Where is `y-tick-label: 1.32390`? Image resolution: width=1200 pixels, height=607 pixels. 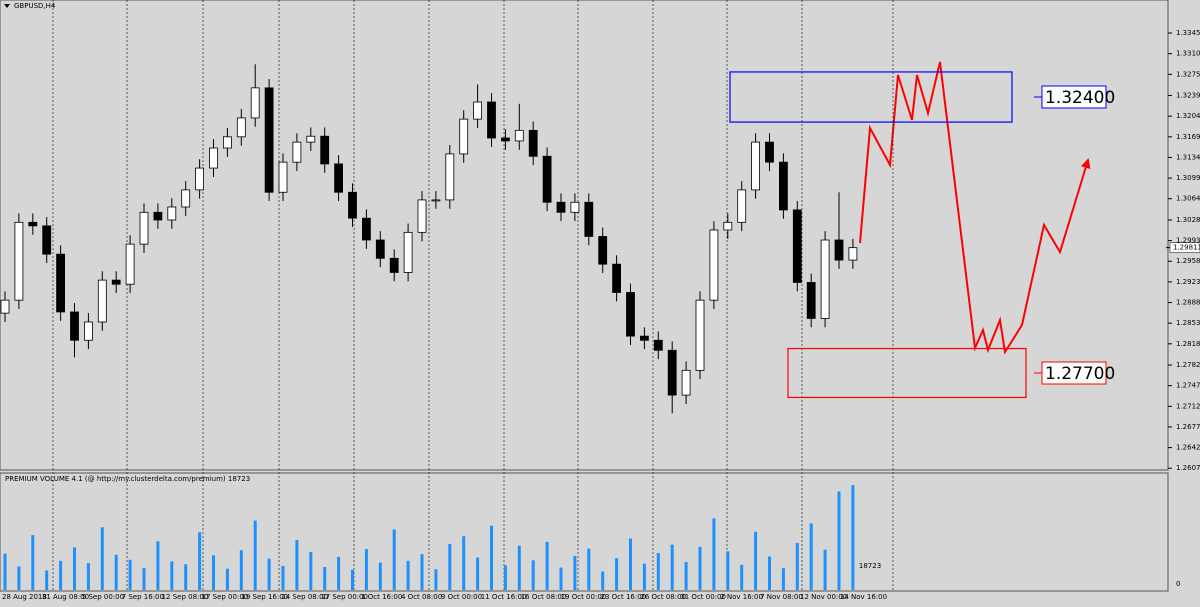
y-tick-label: 1.32390 is located at coordinates (1188, 96).